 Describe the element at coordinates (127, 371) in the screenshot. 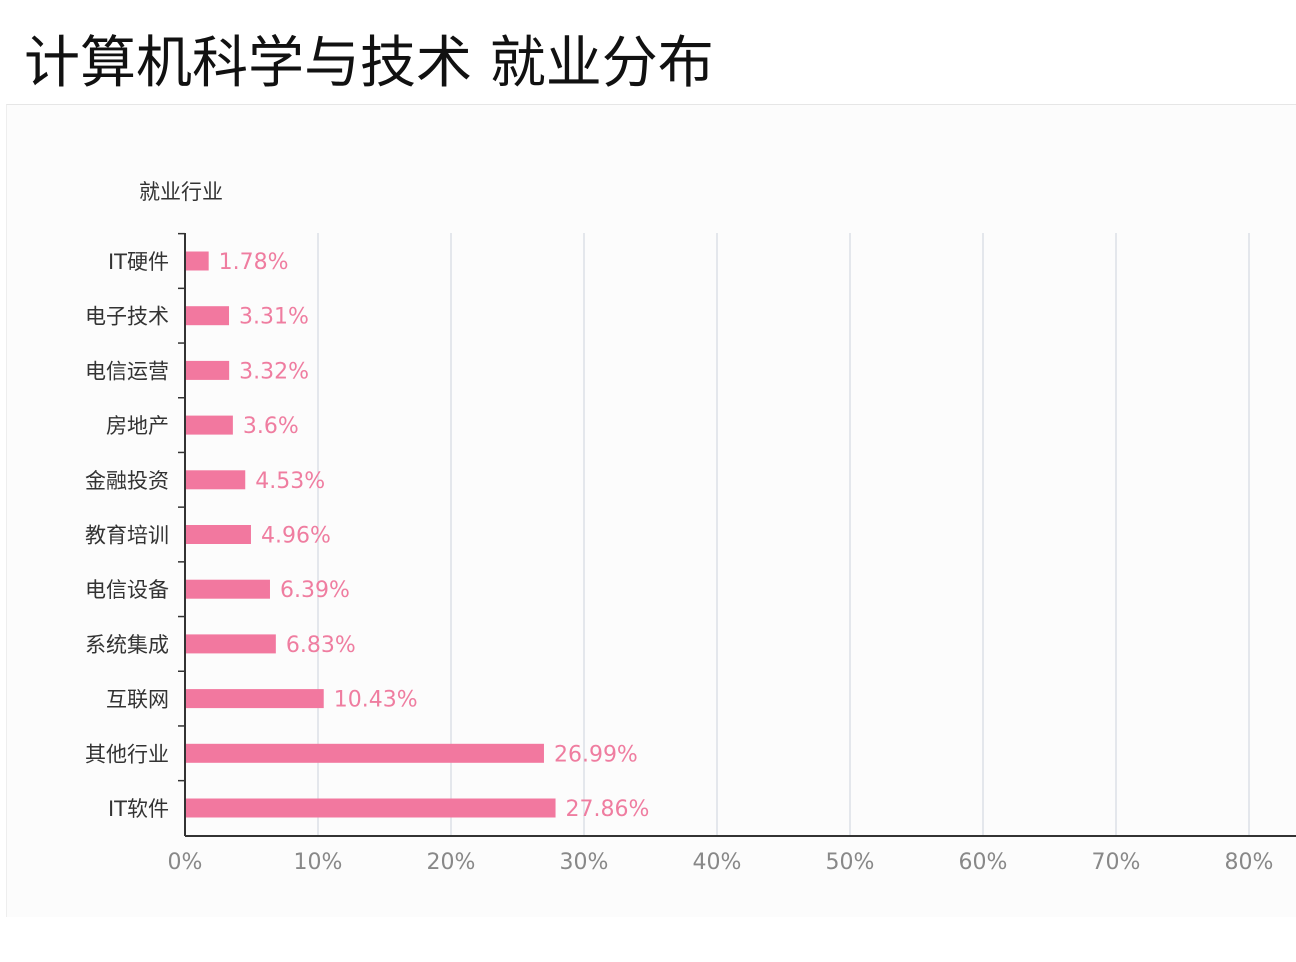

I see `category-label: 电信运营` at that location.